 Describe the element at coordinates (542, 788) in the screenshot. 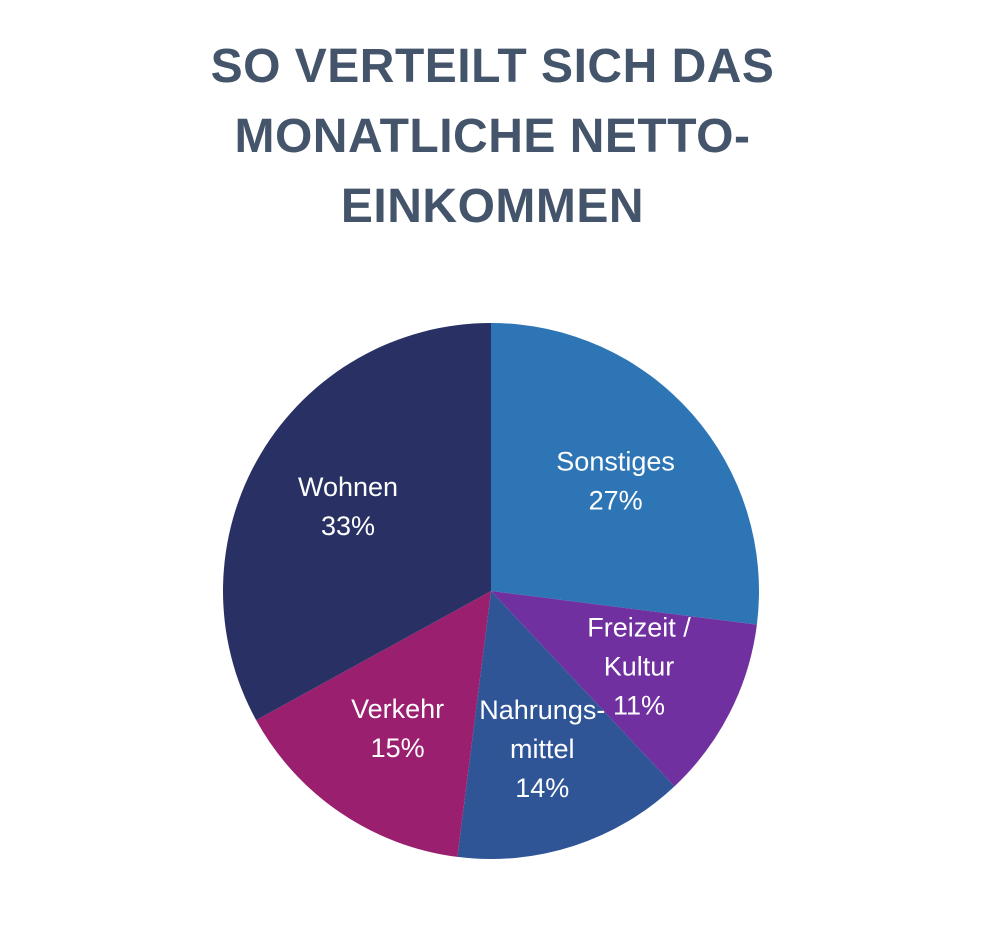

I see `slice-value-label: 14%` at that location.